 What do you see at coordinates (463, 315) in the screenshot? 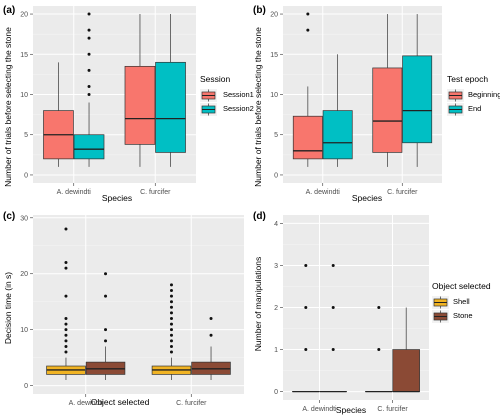
I see `panel-d-legend-label-2: Stone` at bounding box center [463, 315].